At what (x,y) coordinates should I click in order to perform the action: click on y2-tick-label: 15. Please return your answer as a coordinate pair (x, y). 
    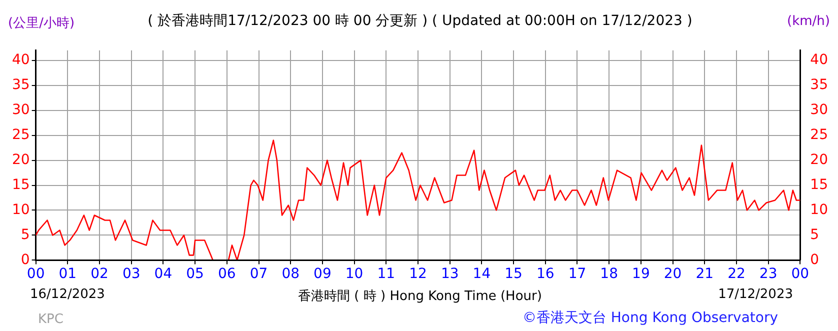
    Looking at the image, I should click on (819, 184).